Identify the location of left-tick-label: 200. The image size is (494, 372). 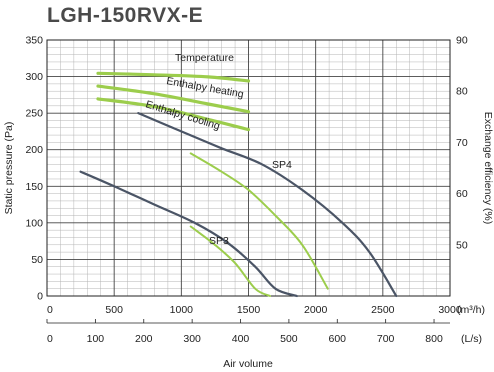
(34, 150).